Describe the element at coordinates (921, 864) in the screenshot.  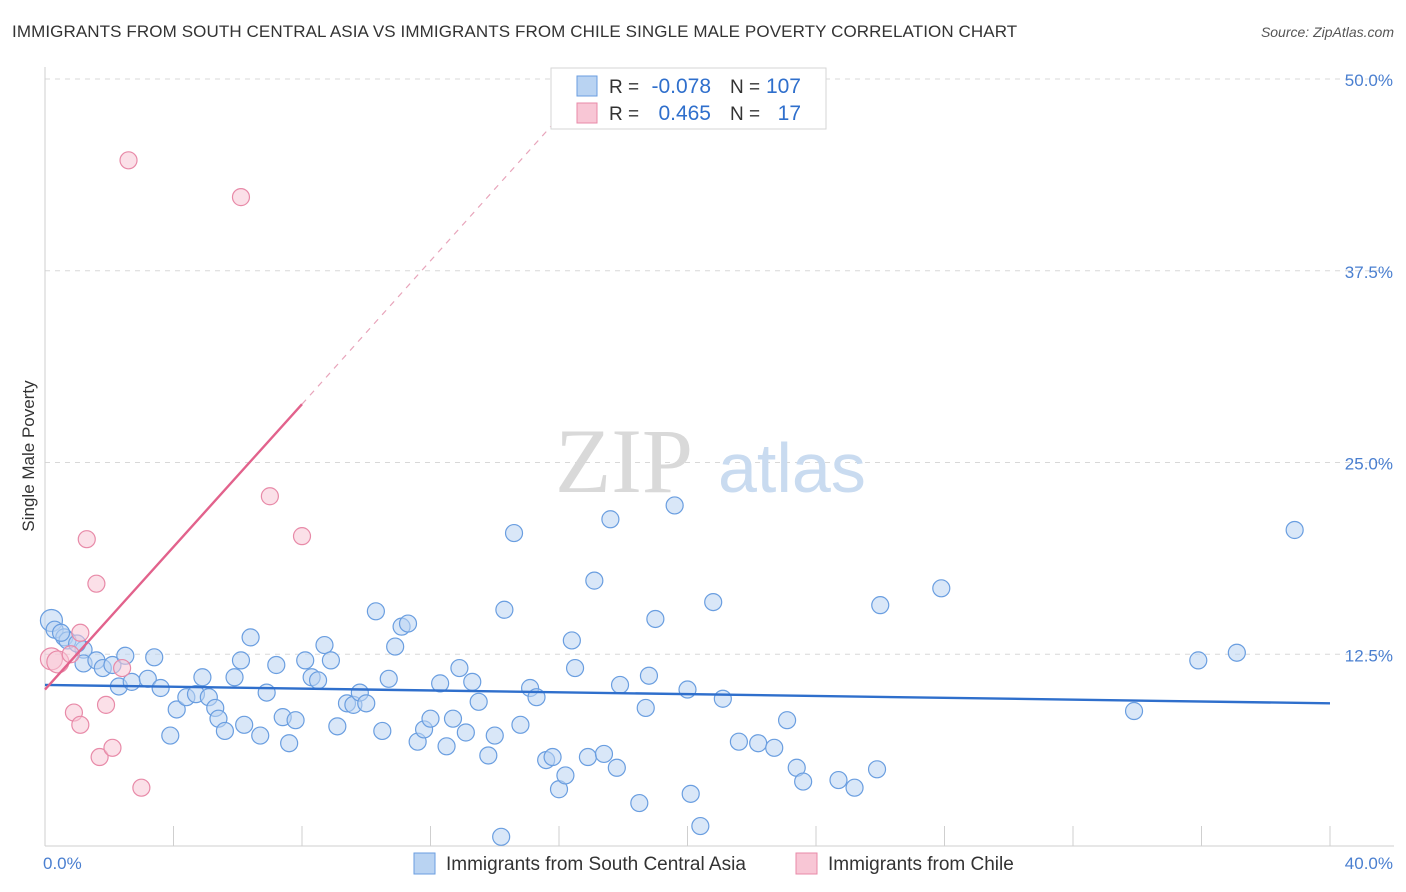
I see `bottom-legend-label-pink: Immigrants from Chile` at that location.